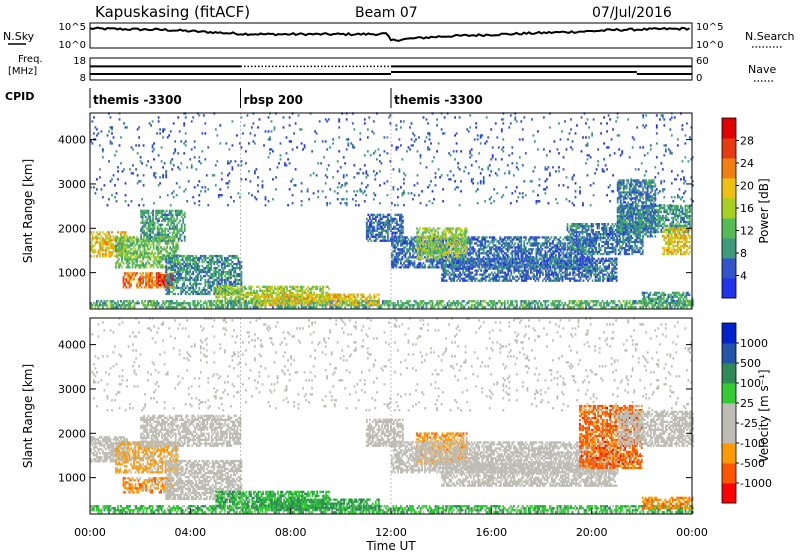 The width and height of the screenshot is (800, 554). I want to click on summary-frame-nsky, so click(391, 35).